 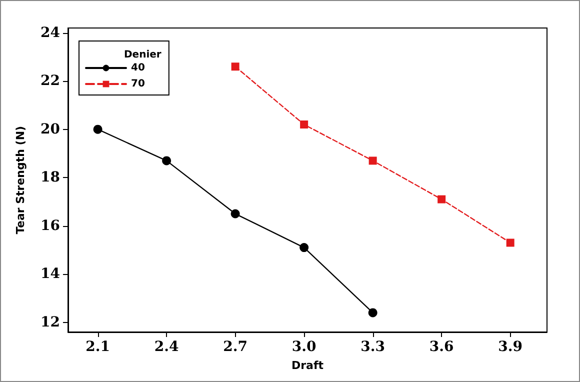 I want to click on x-axis-title: Draft, so click(x=307, y=365).